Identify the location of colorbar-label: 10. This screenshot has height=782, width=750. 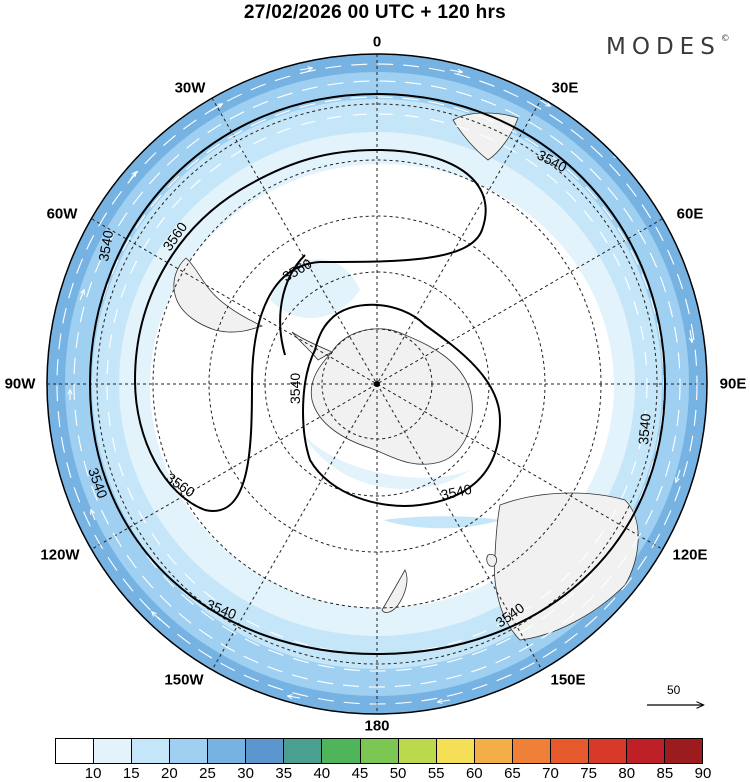
(93, 773).